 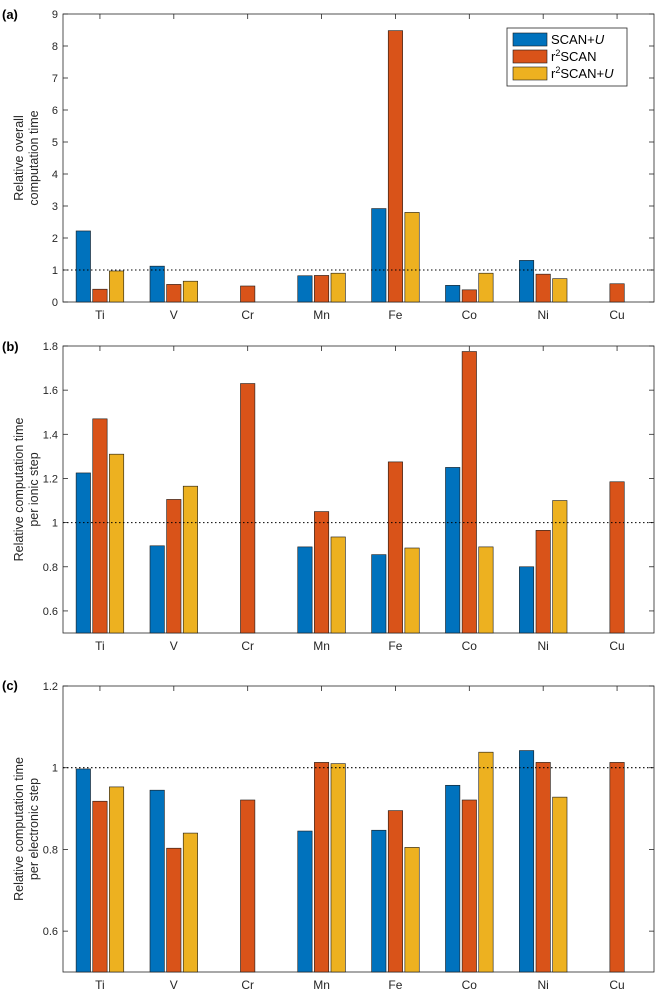 What do you see at coordinates (55, 79) in the screenshot?
I see `y-tick-label: 7` at bounding box center [55, 79].